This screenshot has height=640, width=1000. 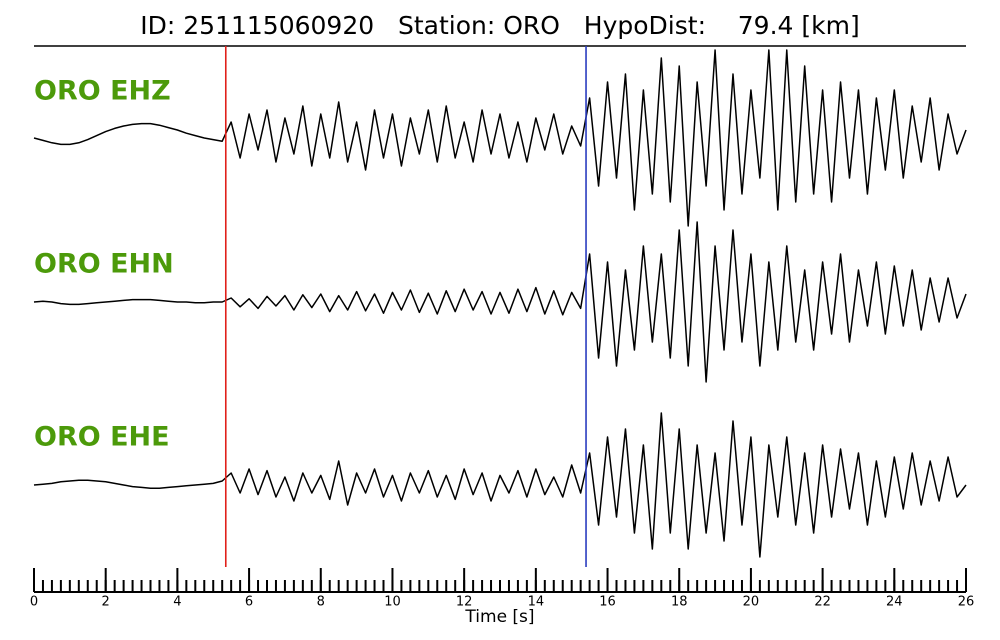 What do you see at coordinates (102, 437) in the screenshot?
I see `trace-label: ORO EHE` at bounding box center [102, 437].